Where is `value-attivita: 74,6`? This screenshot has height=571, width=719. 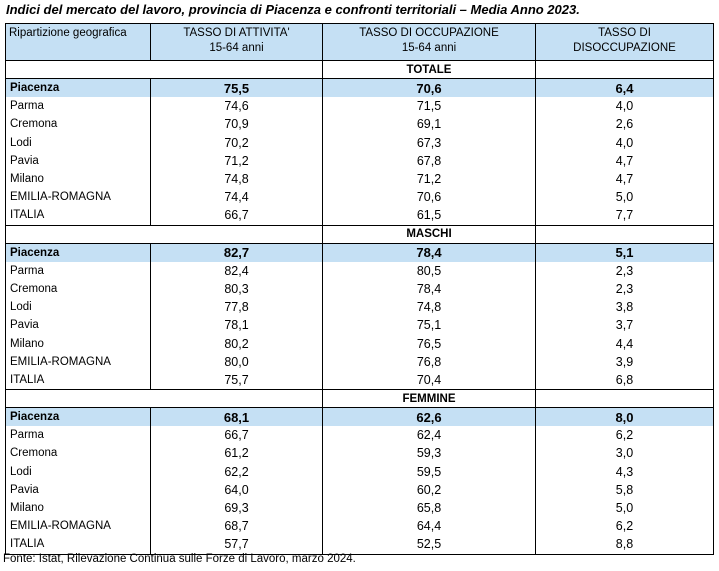
value-attivita: 74,6 is located at coordinates (236, 106).